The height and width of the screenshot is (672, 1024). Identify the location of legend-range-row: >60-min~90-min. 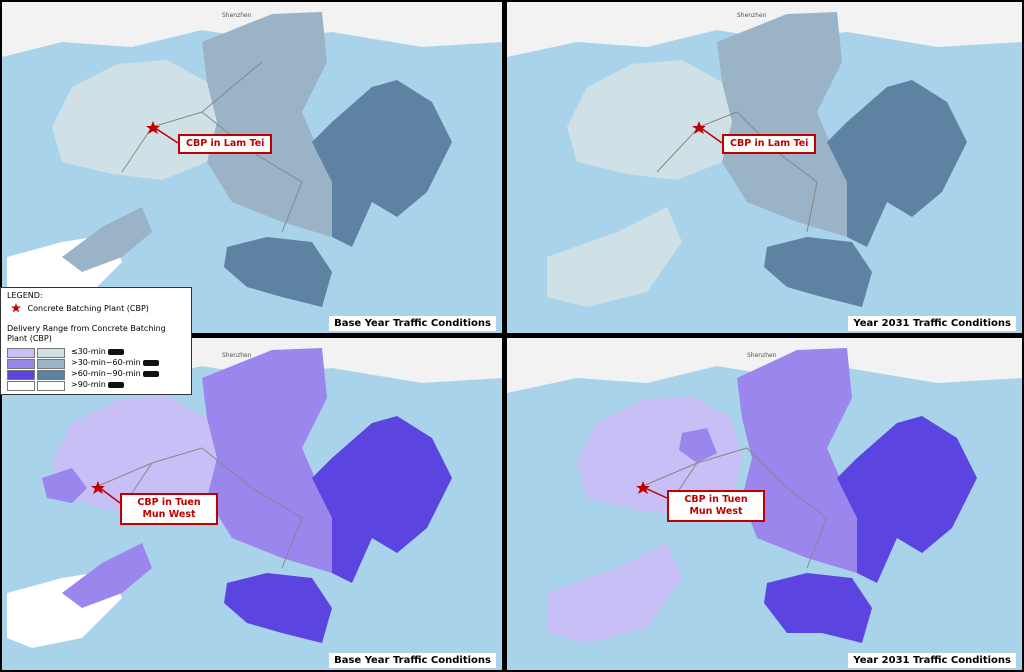
(115, 373).